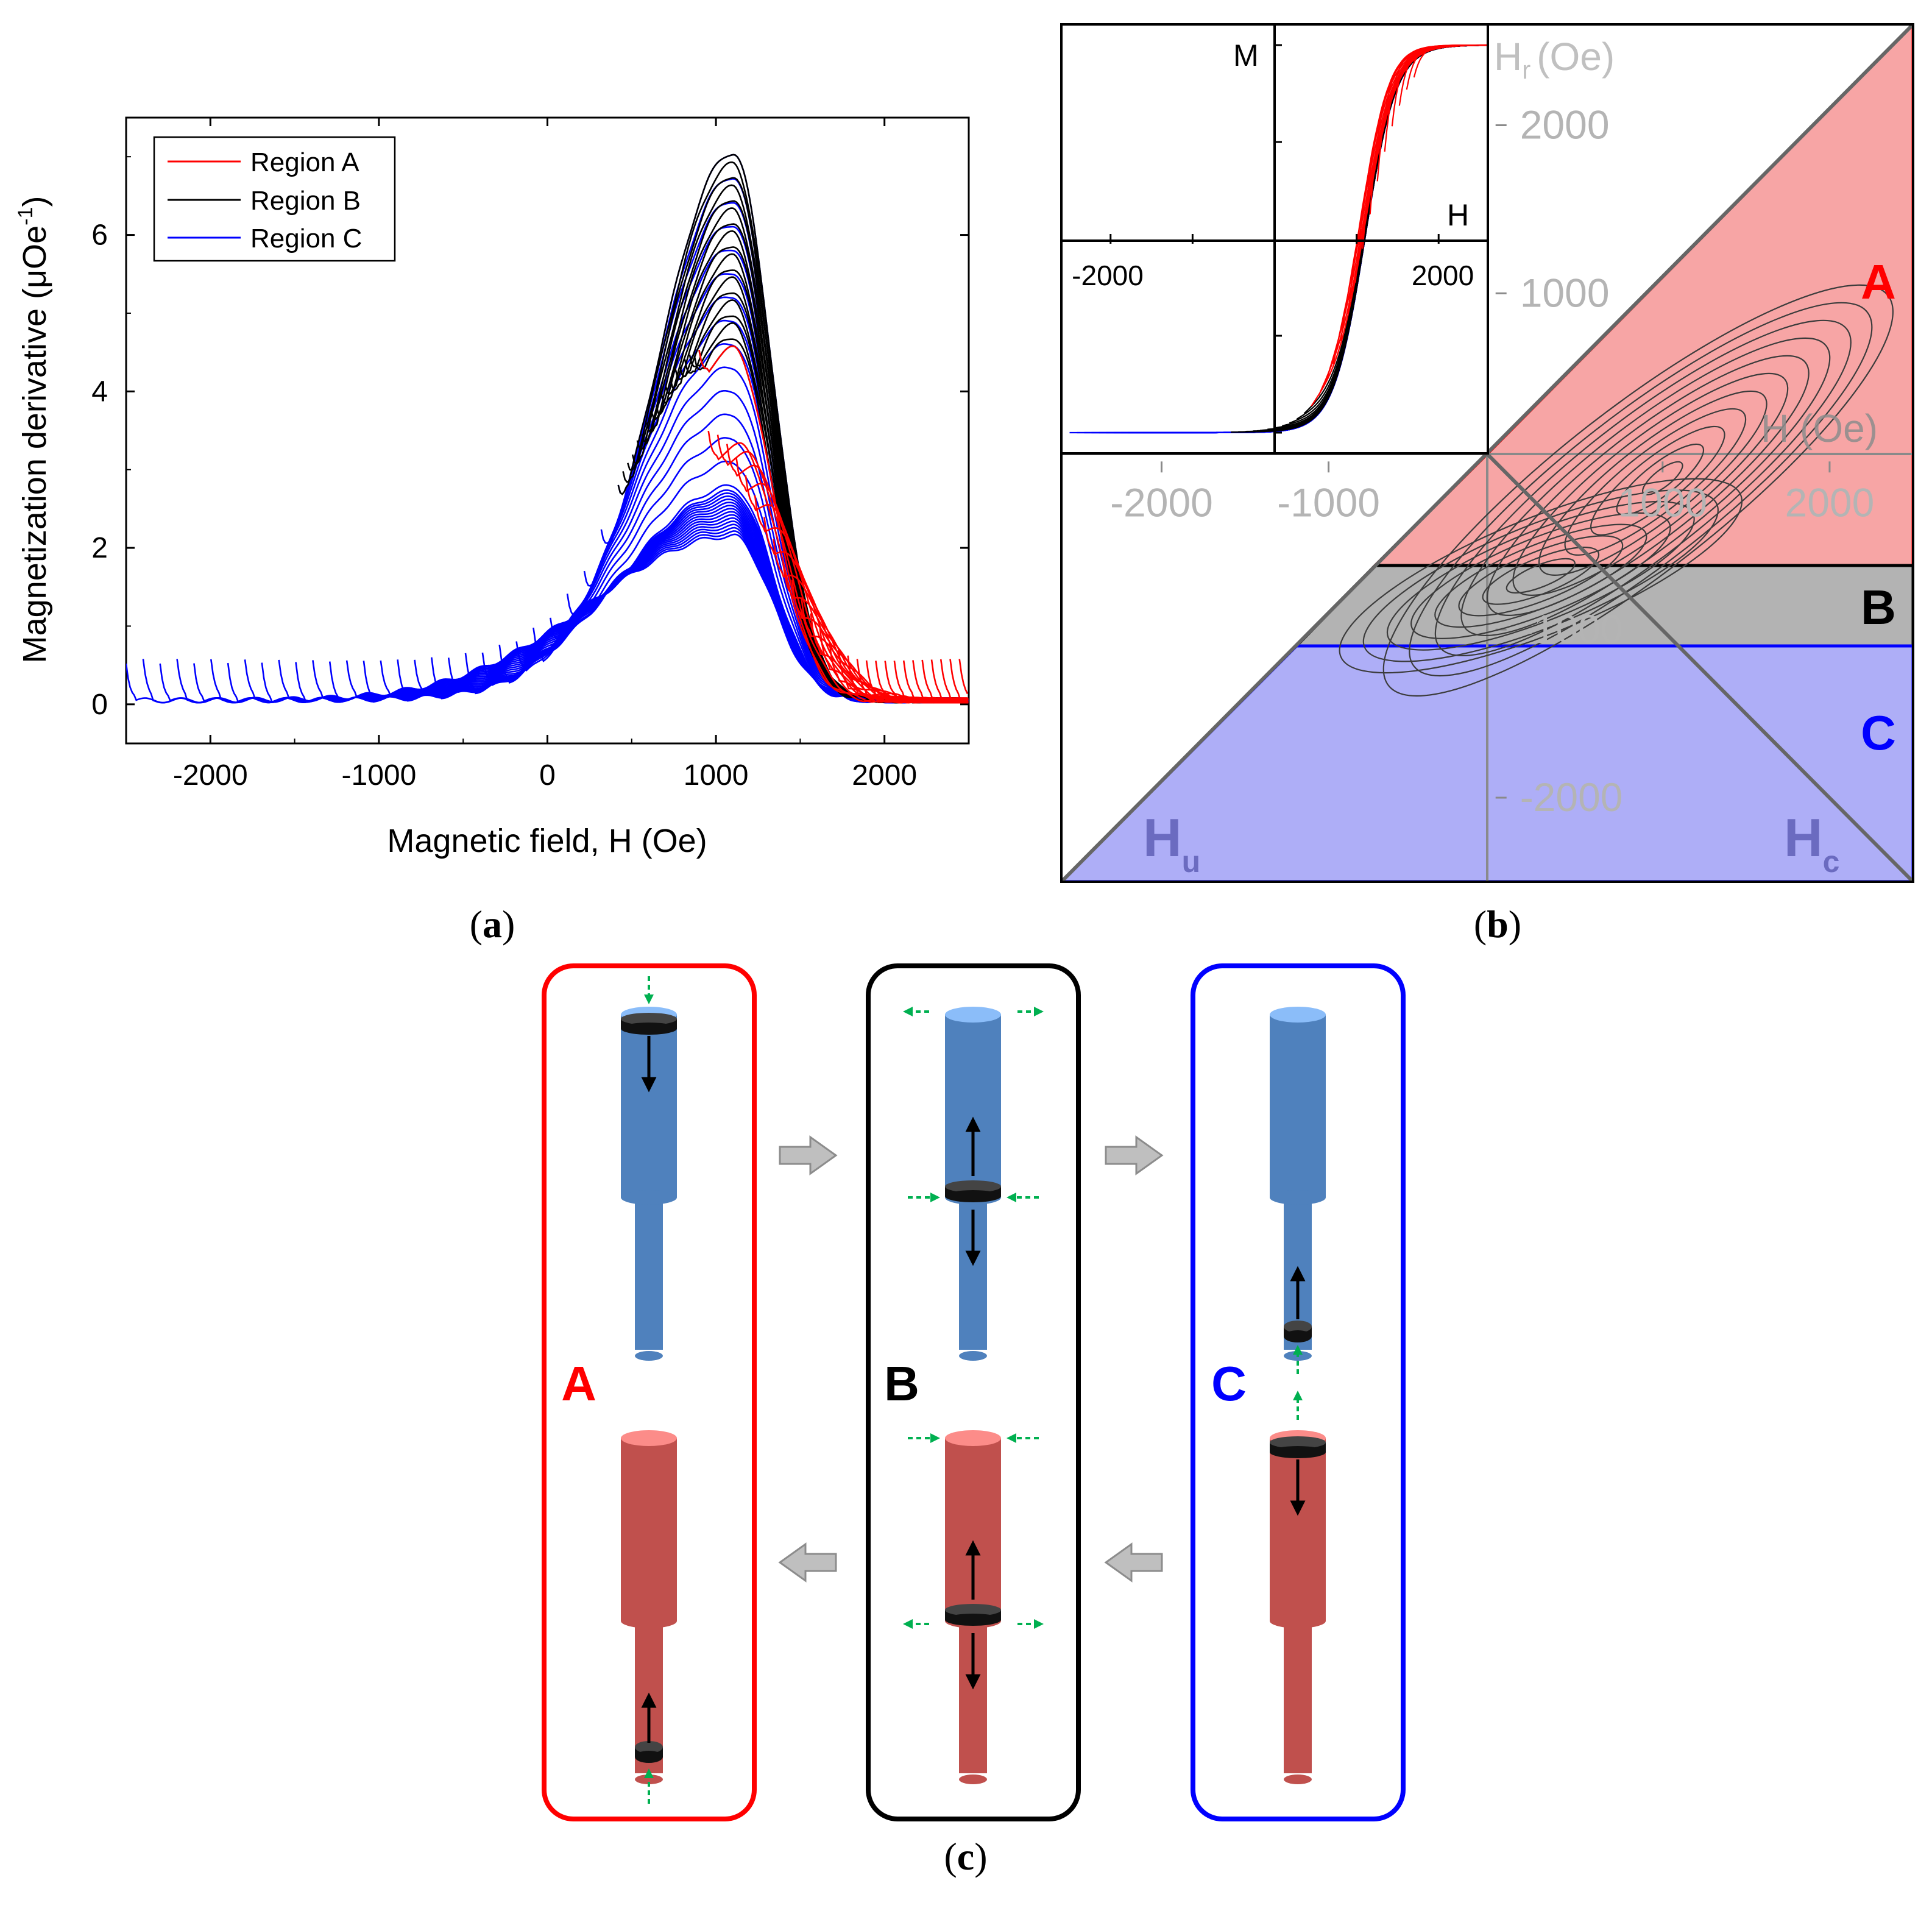 This screenshot has width=1932, height=1911. Describe the element at coordinates (304, 162) in the screenshot. I see `legend-label-region-a: Region A` at that location.